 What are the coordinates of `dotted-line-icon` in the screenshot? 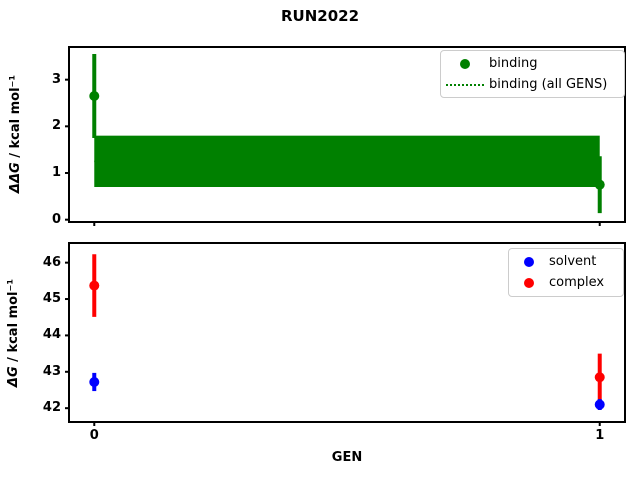 It's located at (465, 84).